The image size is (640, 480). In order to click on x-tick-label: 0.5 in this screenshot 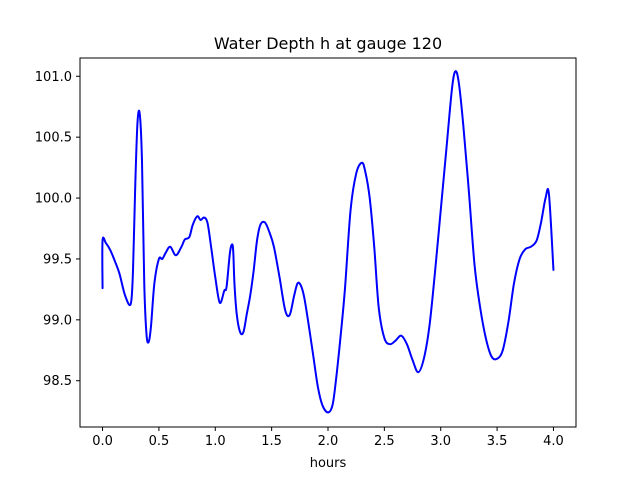, I will do `click(159, 441)`.